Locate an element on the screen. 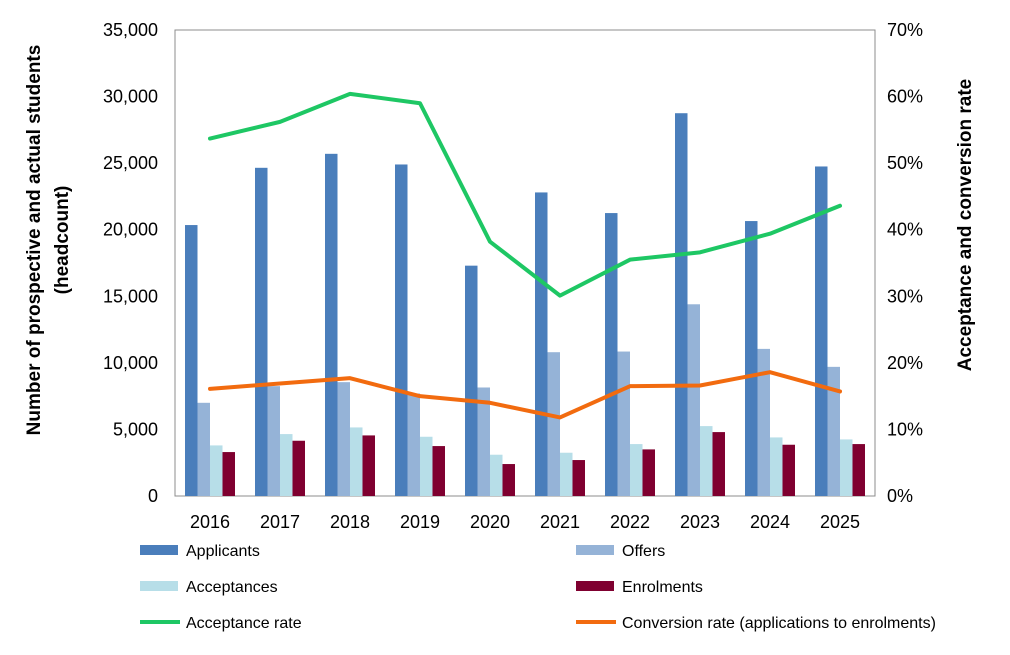 The width and height of the screenshot is (1010, 655). y2-axis-tick-label: 40% is located at coordinates (905, 230).